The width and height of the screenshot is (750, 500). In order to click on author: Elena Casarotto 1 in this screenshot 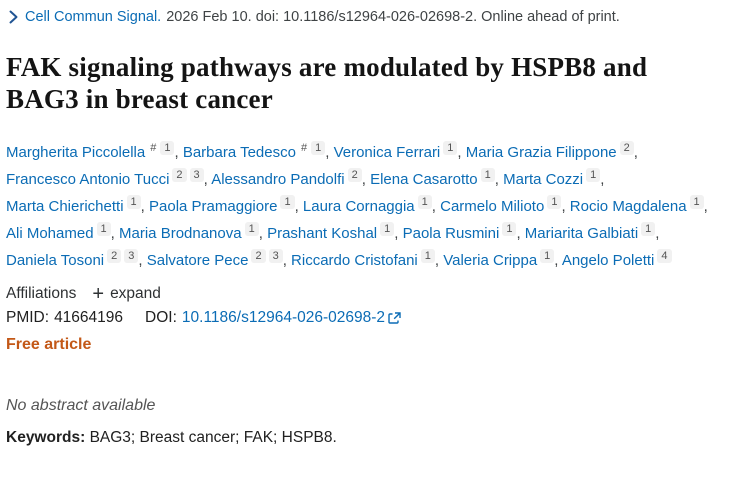, I will do `click(432, 178)`.